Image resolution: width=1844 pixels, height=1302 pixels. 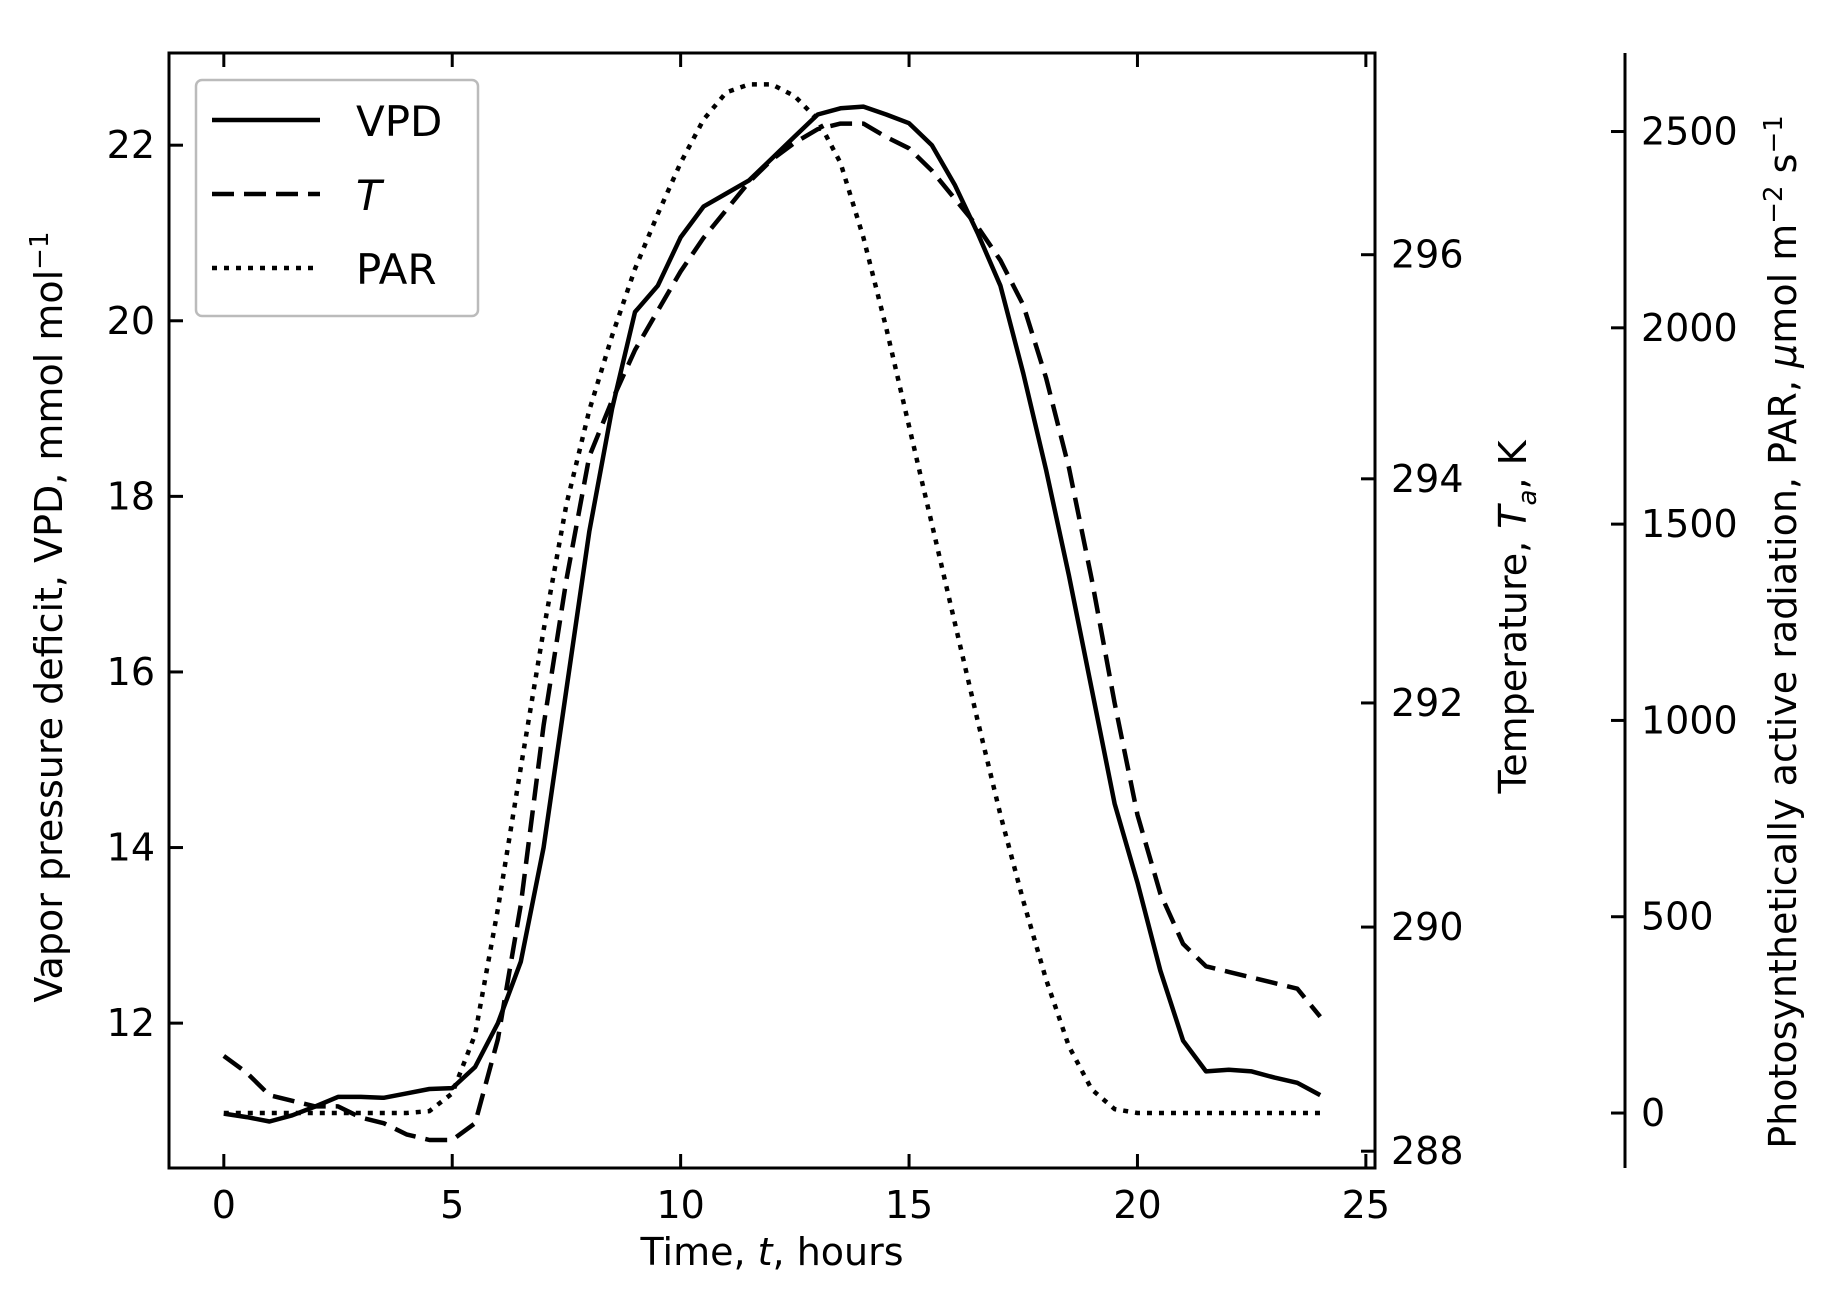 I want to click on y-par-tick-label-4: 2000, so click(x=1689, y=328).